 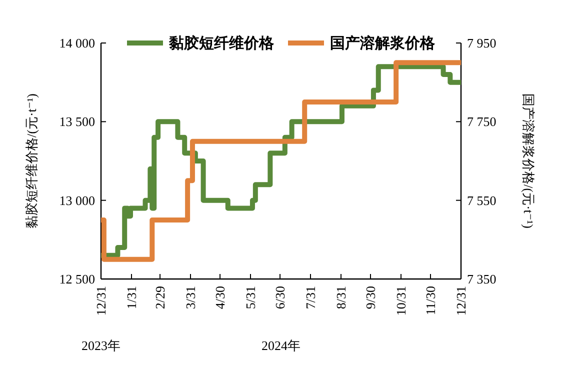 What do you see at coordinates (370, 298) in the screenshot?
I see `x-tick-label: 9/30` at bounding box center [370, 298].